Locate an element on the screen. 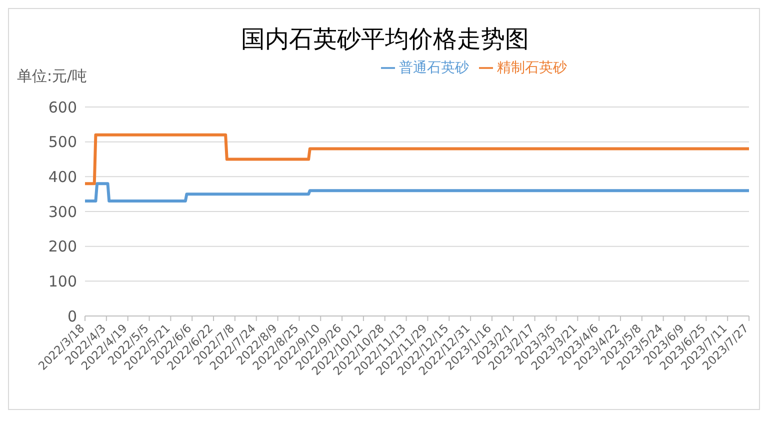 The height and width of the screenshot is (421, 770). y-tick-label: 200 is located at coordinates (62, 247).